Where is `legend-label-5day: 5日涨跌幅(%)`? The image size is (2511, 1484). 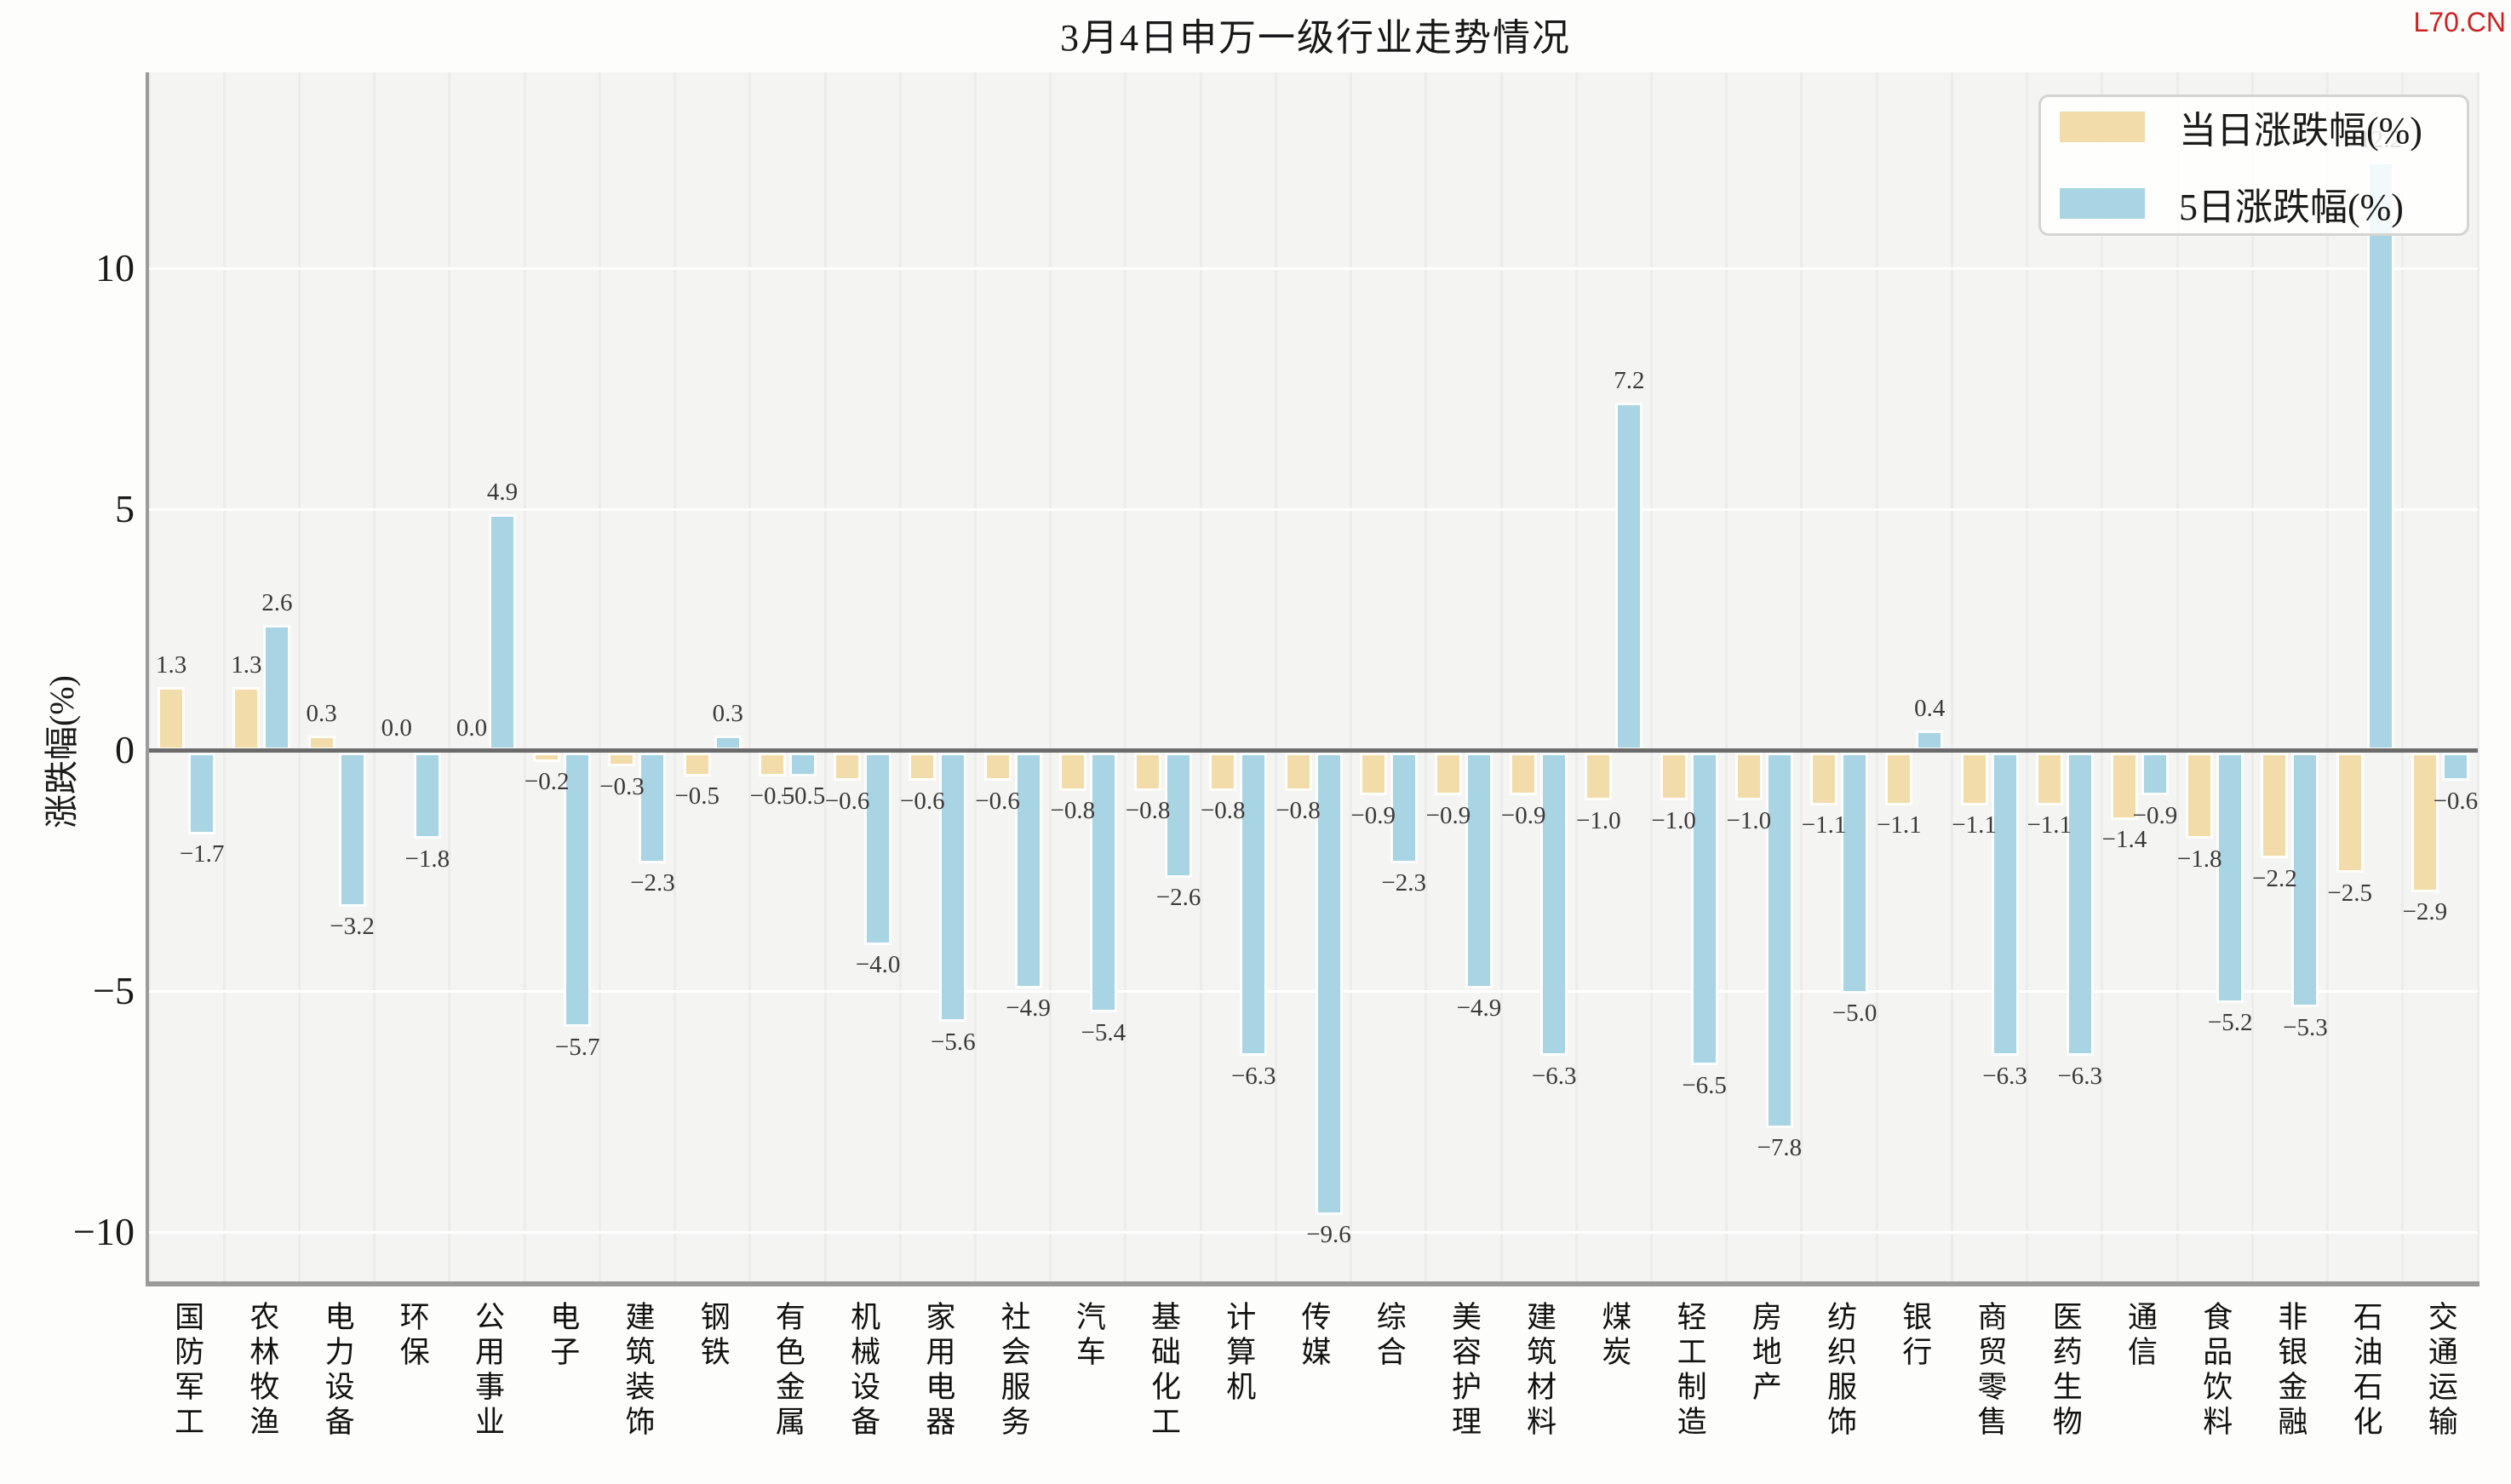
legend-label-5day: 5日涨跌幅(%) is located at coordinates (2291, 207).